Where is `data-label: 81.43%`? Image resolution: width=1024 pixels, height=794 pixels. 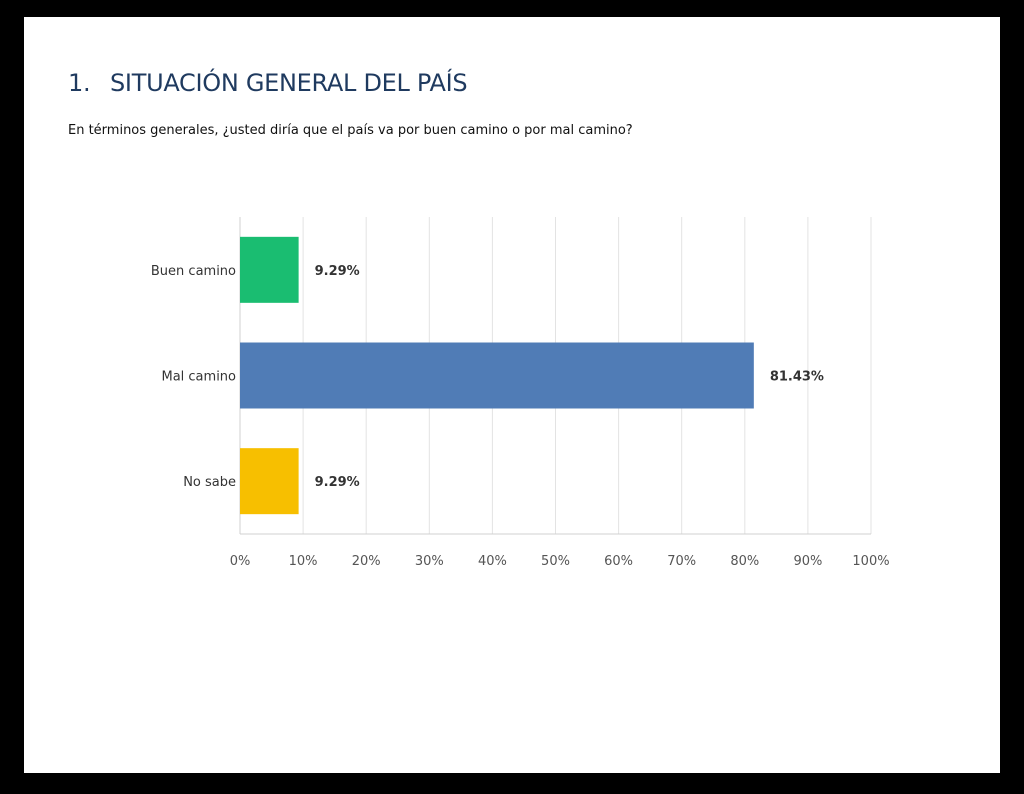 data-label: 81.43% is located at coordinates (797, 377).